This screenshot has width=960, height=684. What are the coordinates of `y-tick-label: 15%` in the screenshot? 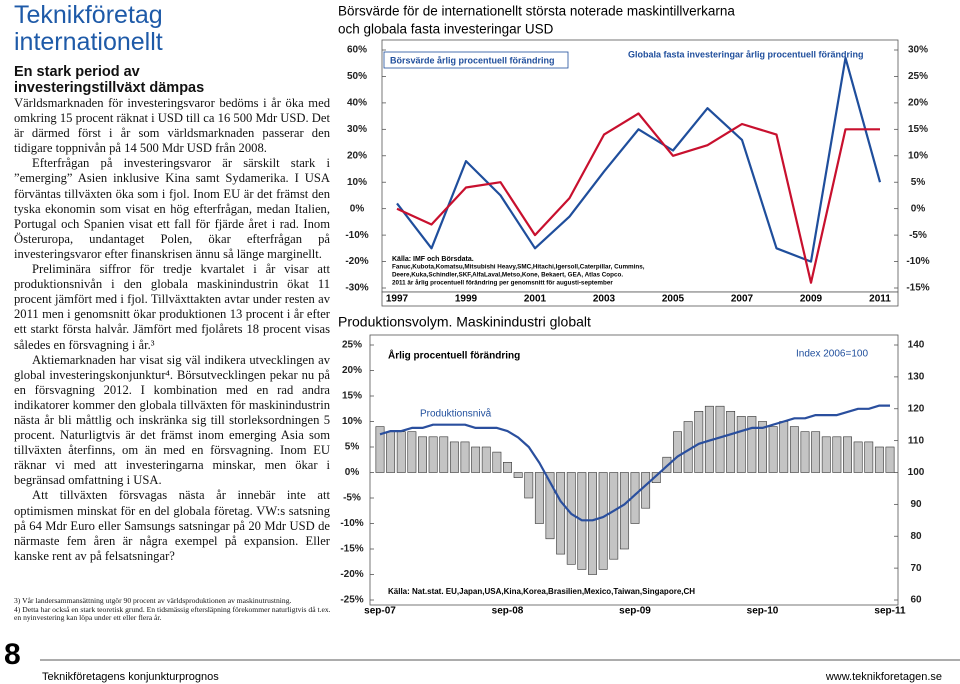 It's located at (352, 396).